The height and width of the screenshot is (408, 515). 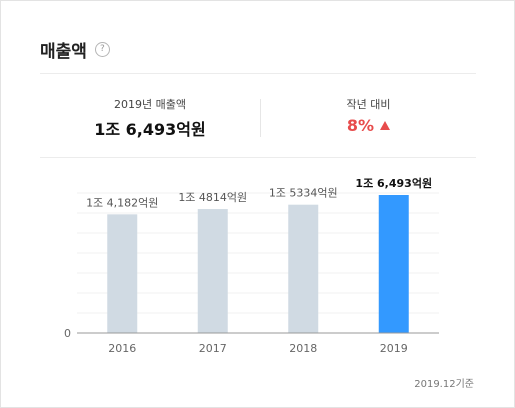 What do you see at coordinates (67, 333) in the screenshot?
I see `y-tick-label: 0` at bounding box center [67, 333].